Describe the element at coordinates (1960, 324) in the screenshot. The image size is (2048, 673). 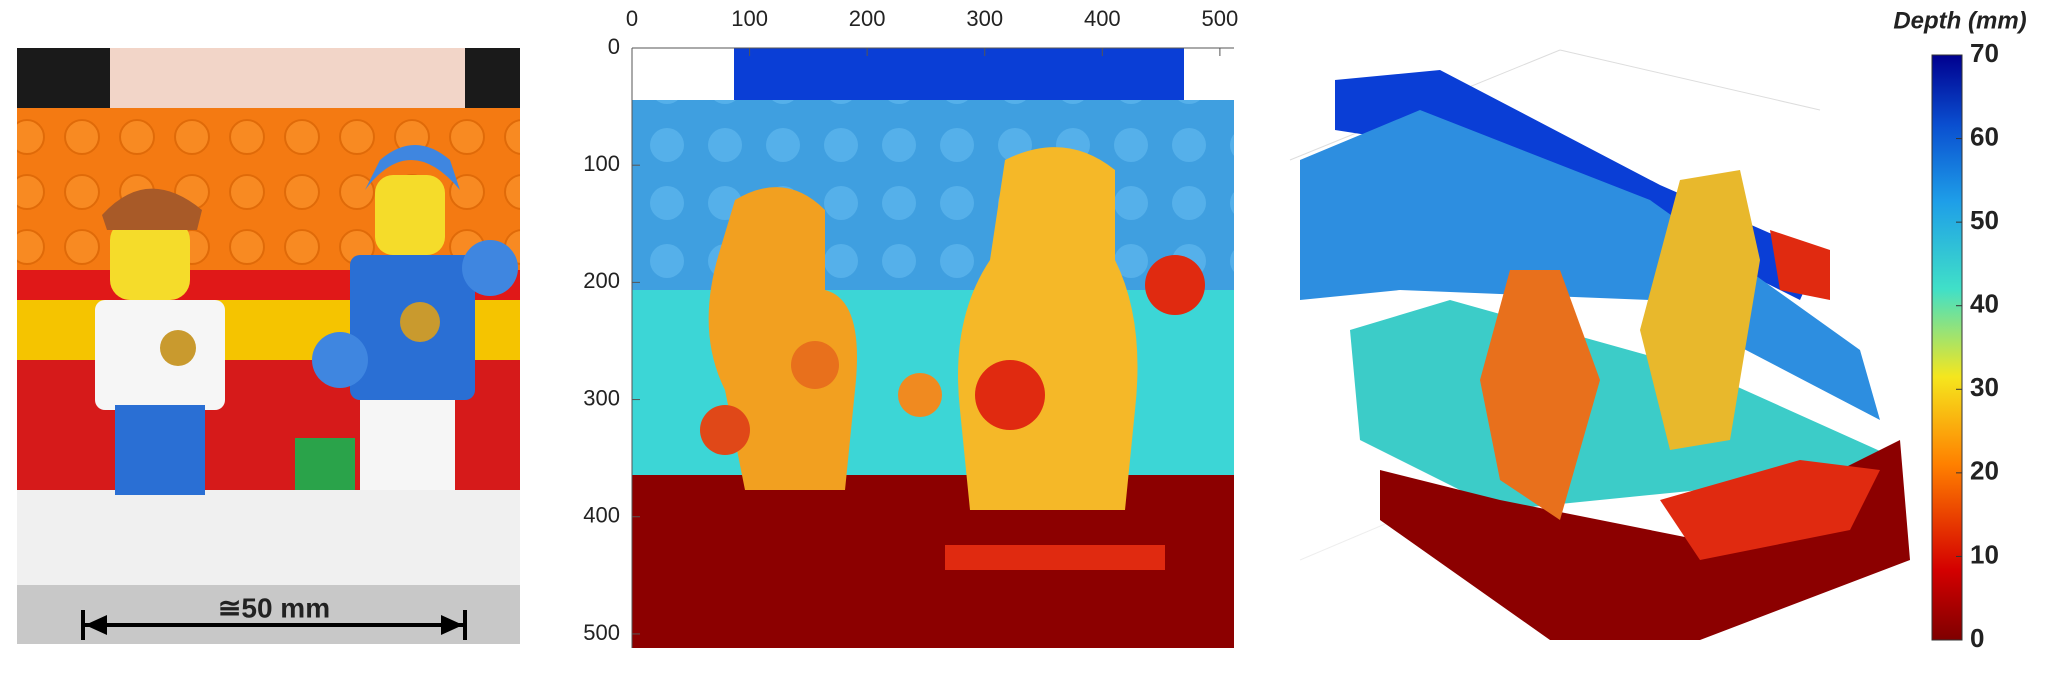
I see `colorbar: Depth (mm)` at that location.